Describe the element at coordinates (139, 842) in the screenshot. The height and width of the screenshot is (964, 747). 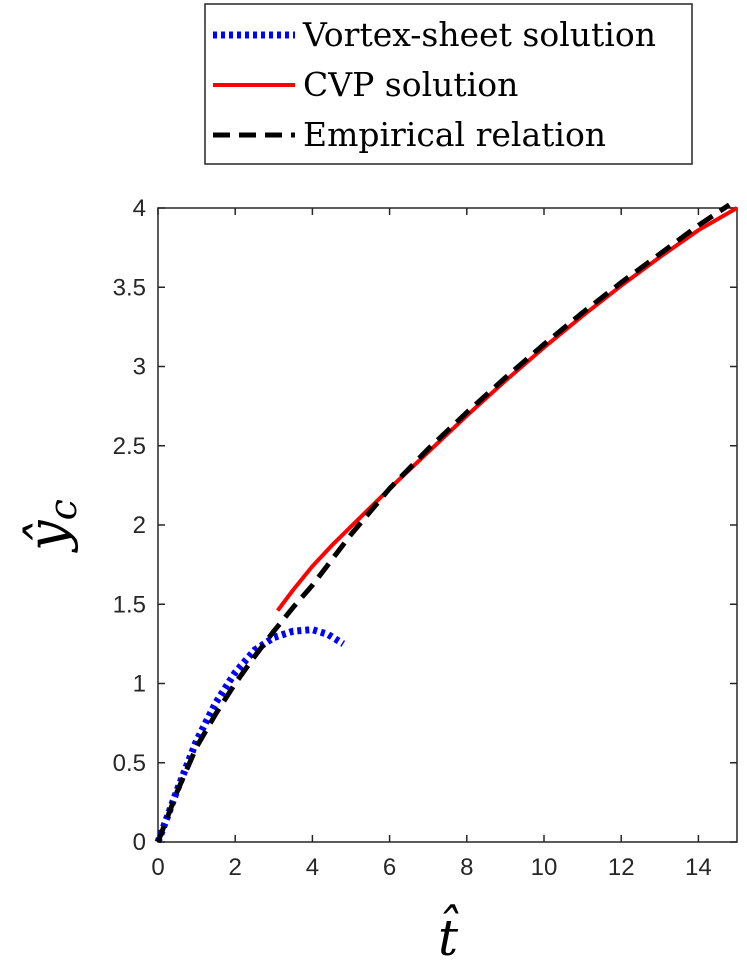
I see `y-tick-label: 0` at that location.